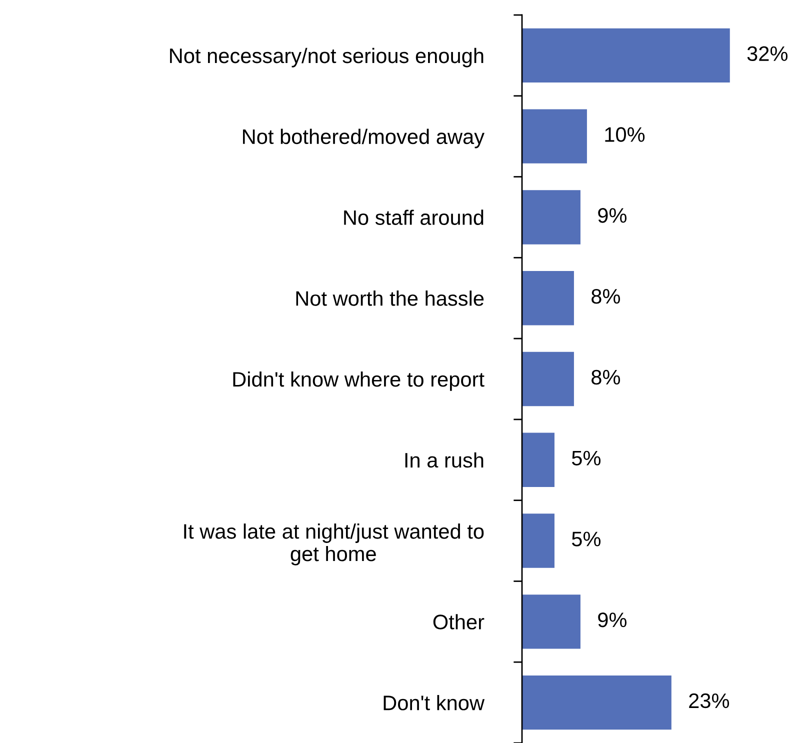 The width and height of the screenshot is (812, 743). I want to click on y-tick-label: Other, so click(458, 622).